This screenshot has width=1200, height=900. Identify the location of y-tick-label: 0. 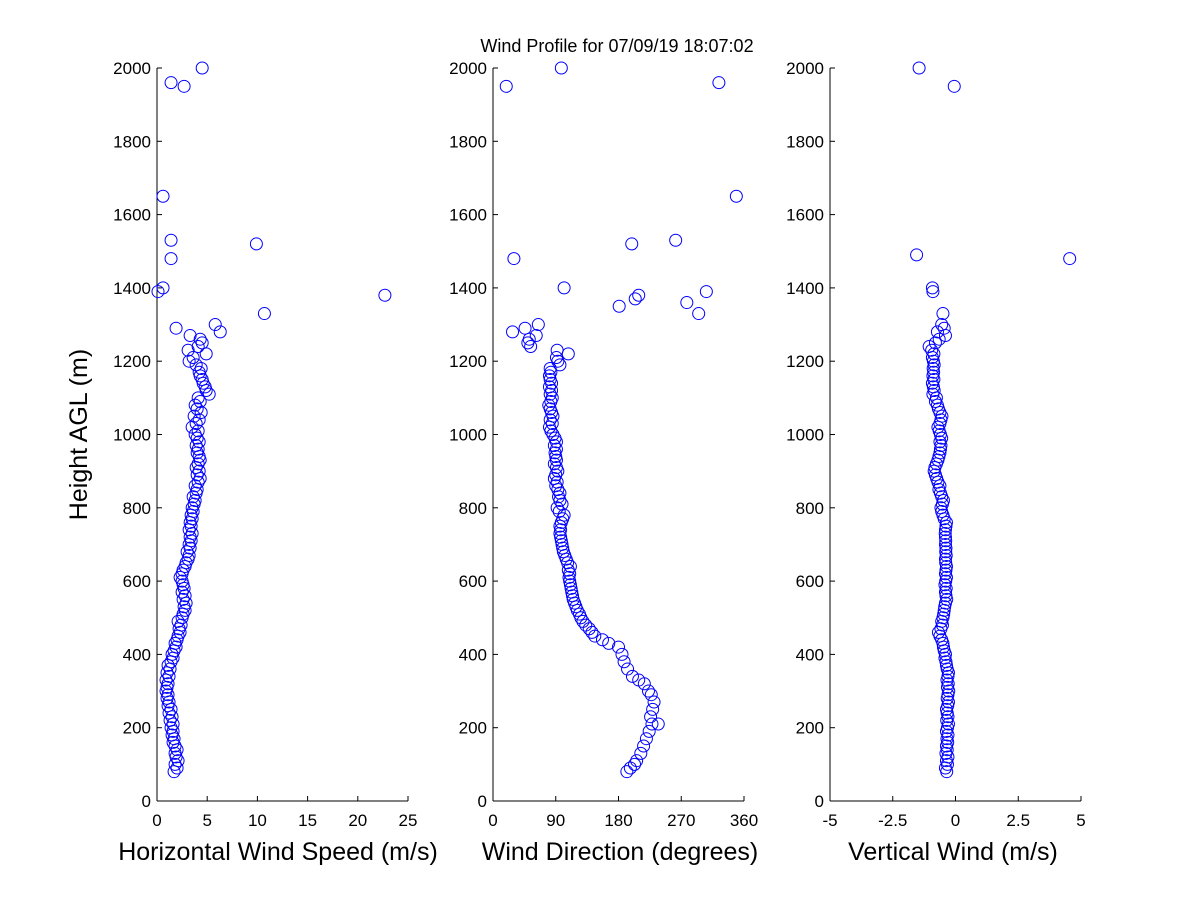
(146, 801).